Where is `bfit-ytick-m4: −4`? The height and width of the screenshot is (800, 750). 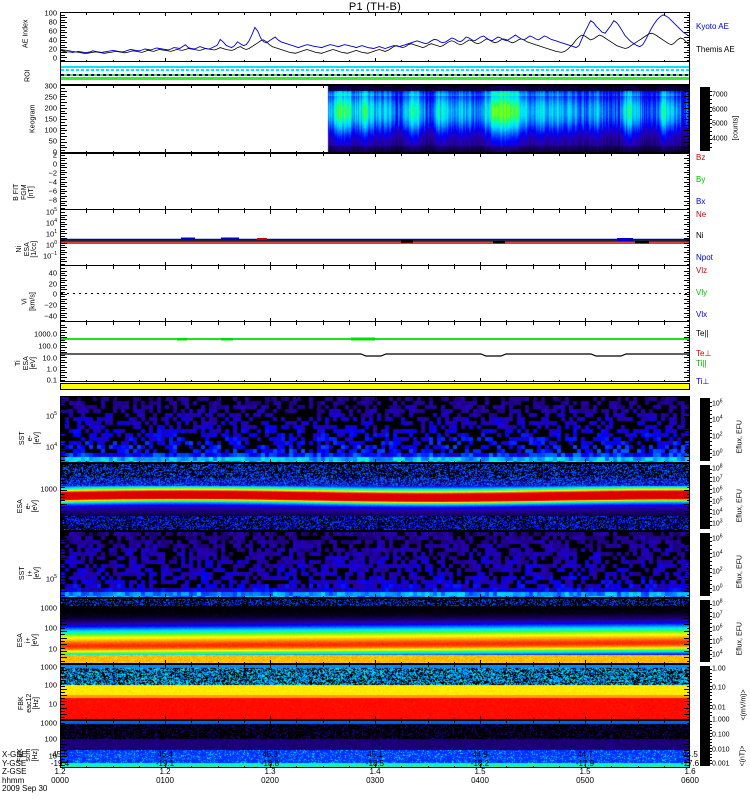
bfit-ytick-m4: −4 is located at coordinates (52, 182).